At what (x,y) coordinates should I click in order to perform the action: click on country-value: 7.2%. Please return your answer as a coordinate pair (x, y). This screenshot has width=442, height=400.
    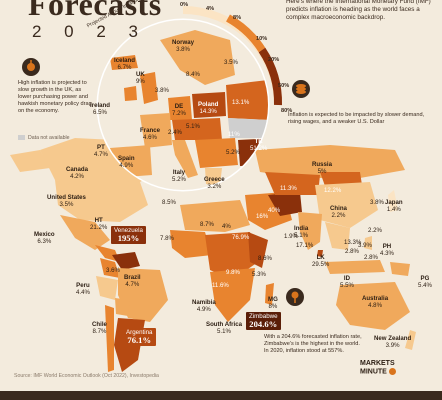
    Looking at the image, I should click on (179, 113).